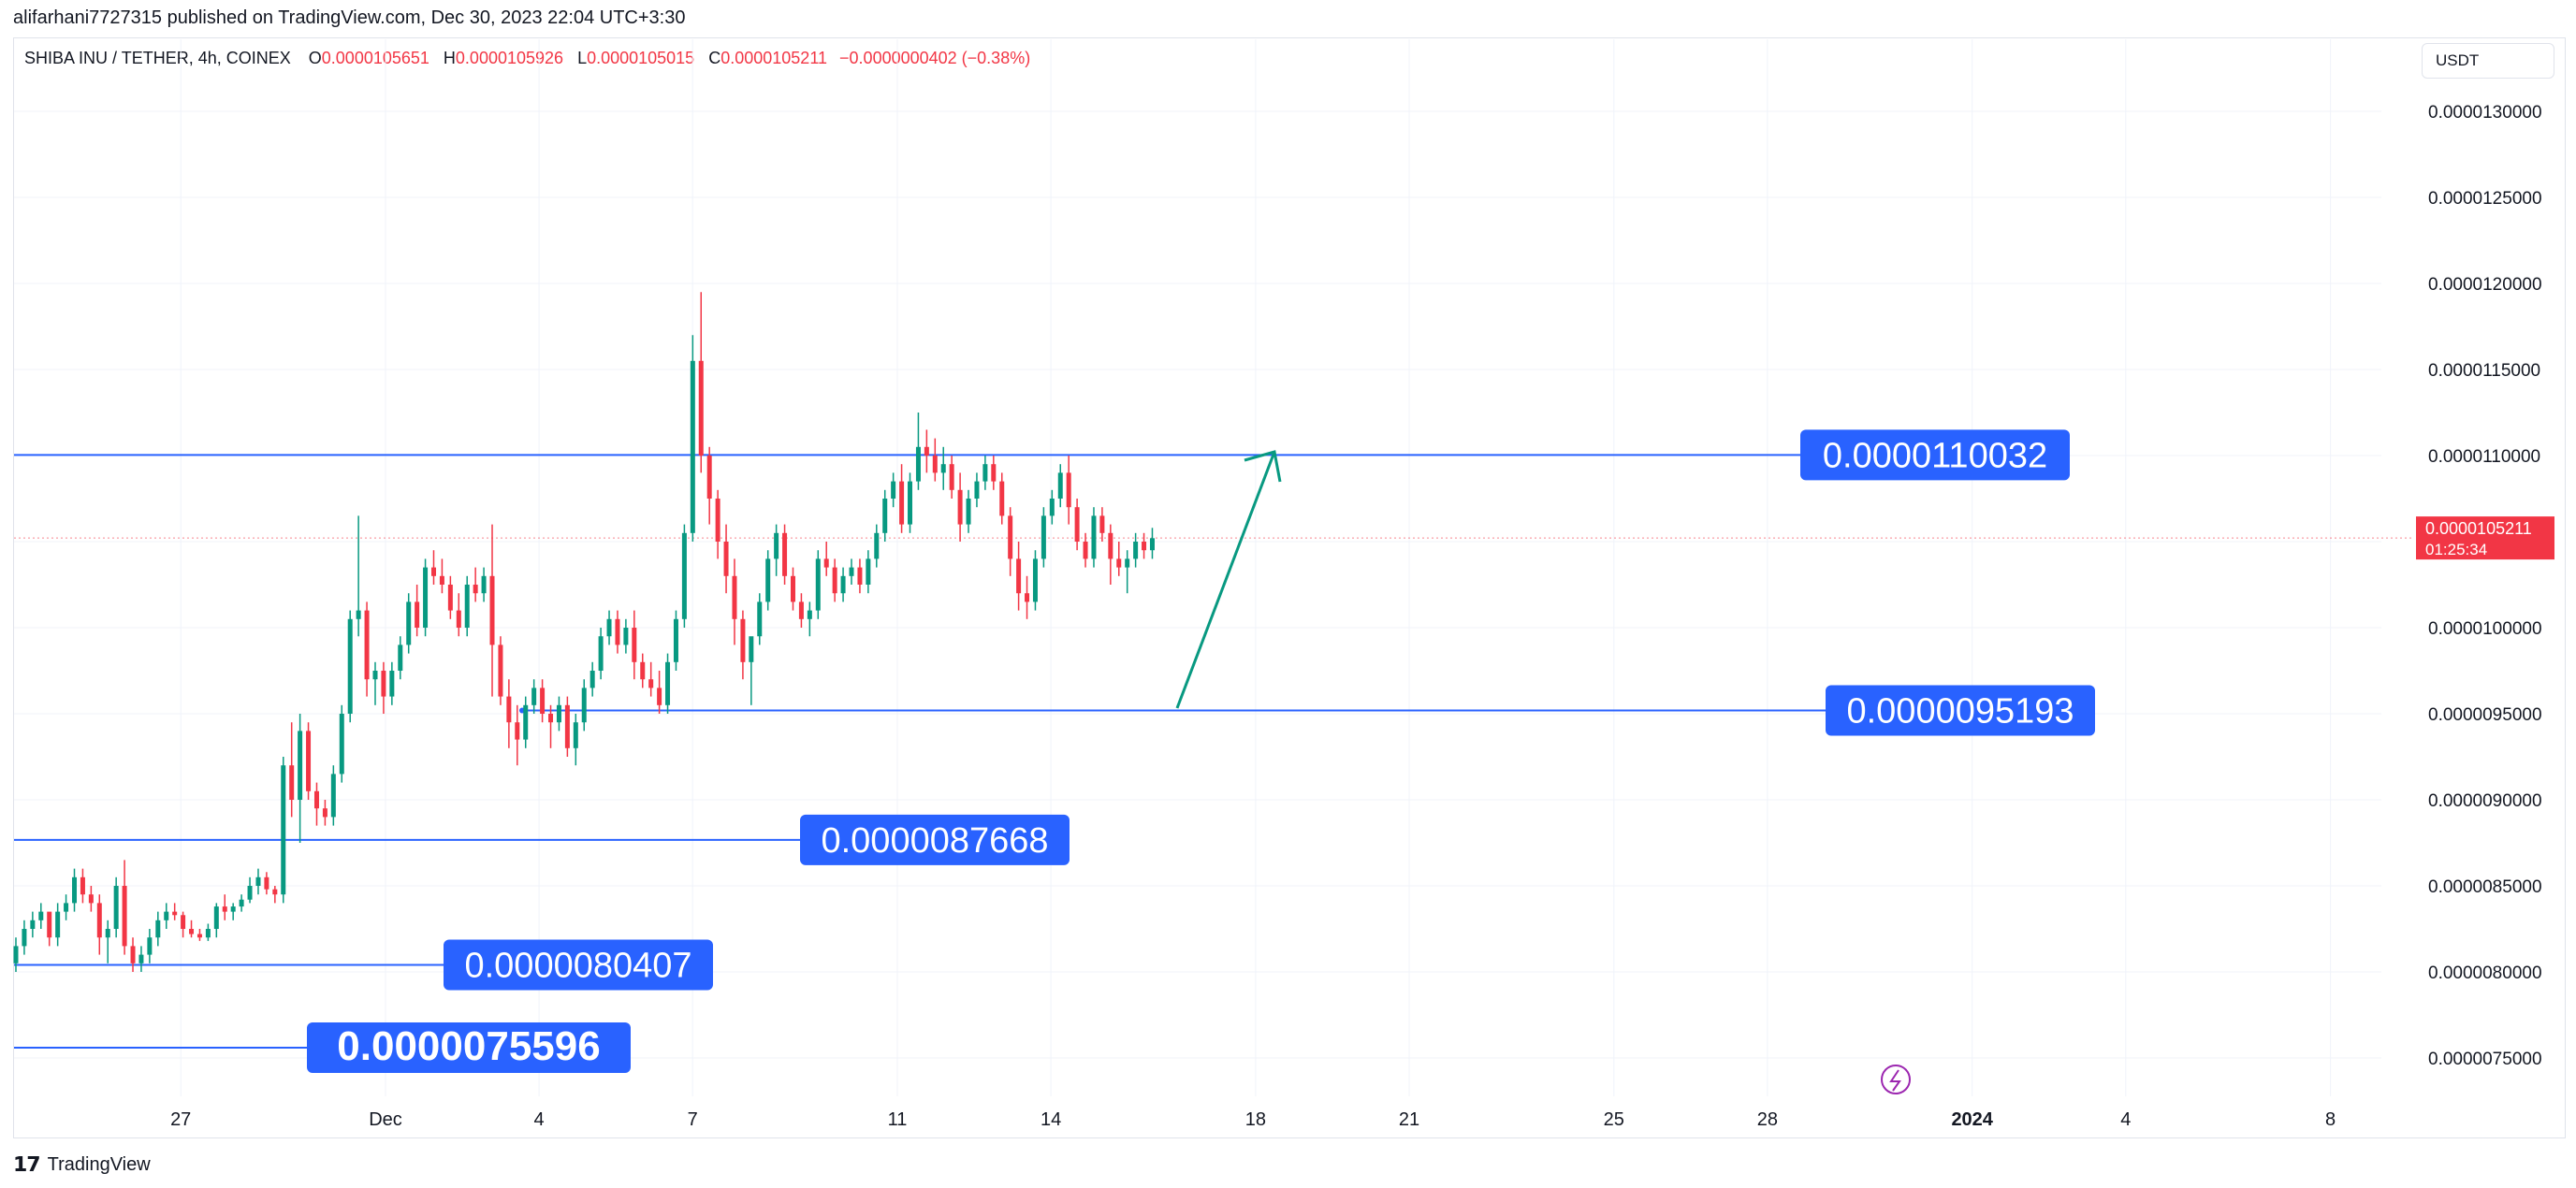  What do you see at coordinates (468, 1046) in the screenshot?
I see `level-label: 0.0000075596` at bounding box center [468, 1046].